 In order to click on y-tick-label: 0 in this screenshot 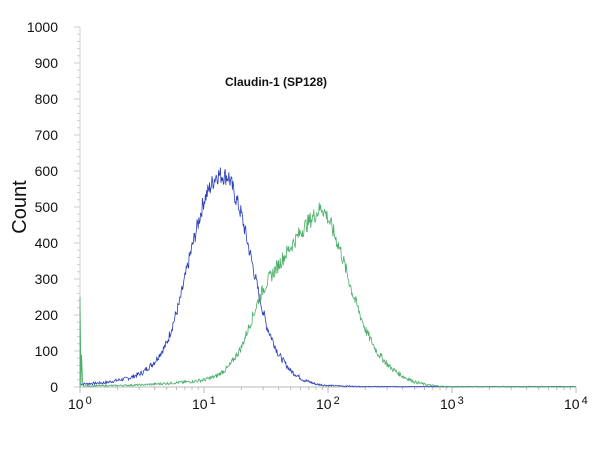, I will do `click(54, 387)`.